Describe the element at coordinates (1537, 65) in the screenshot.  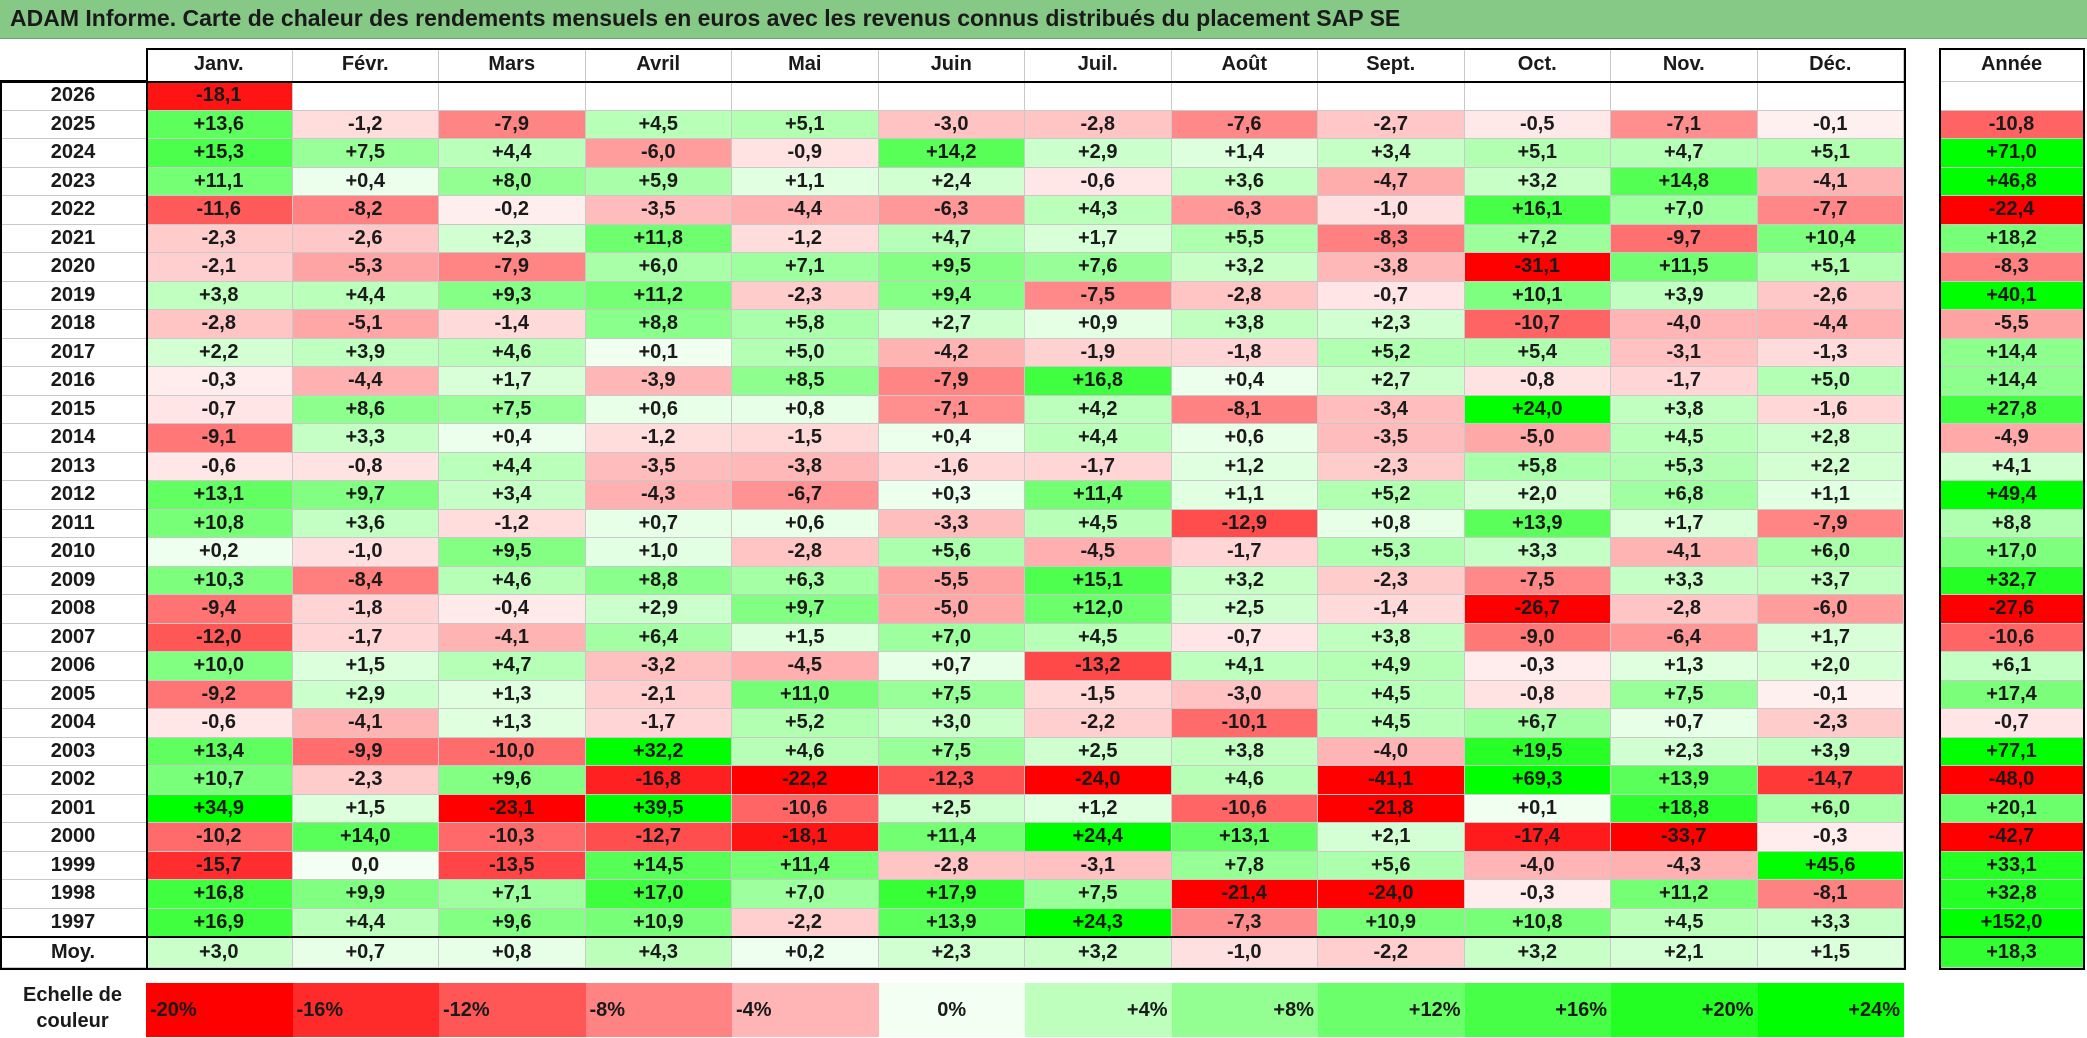
I see `month-header: Oct.` at that location.